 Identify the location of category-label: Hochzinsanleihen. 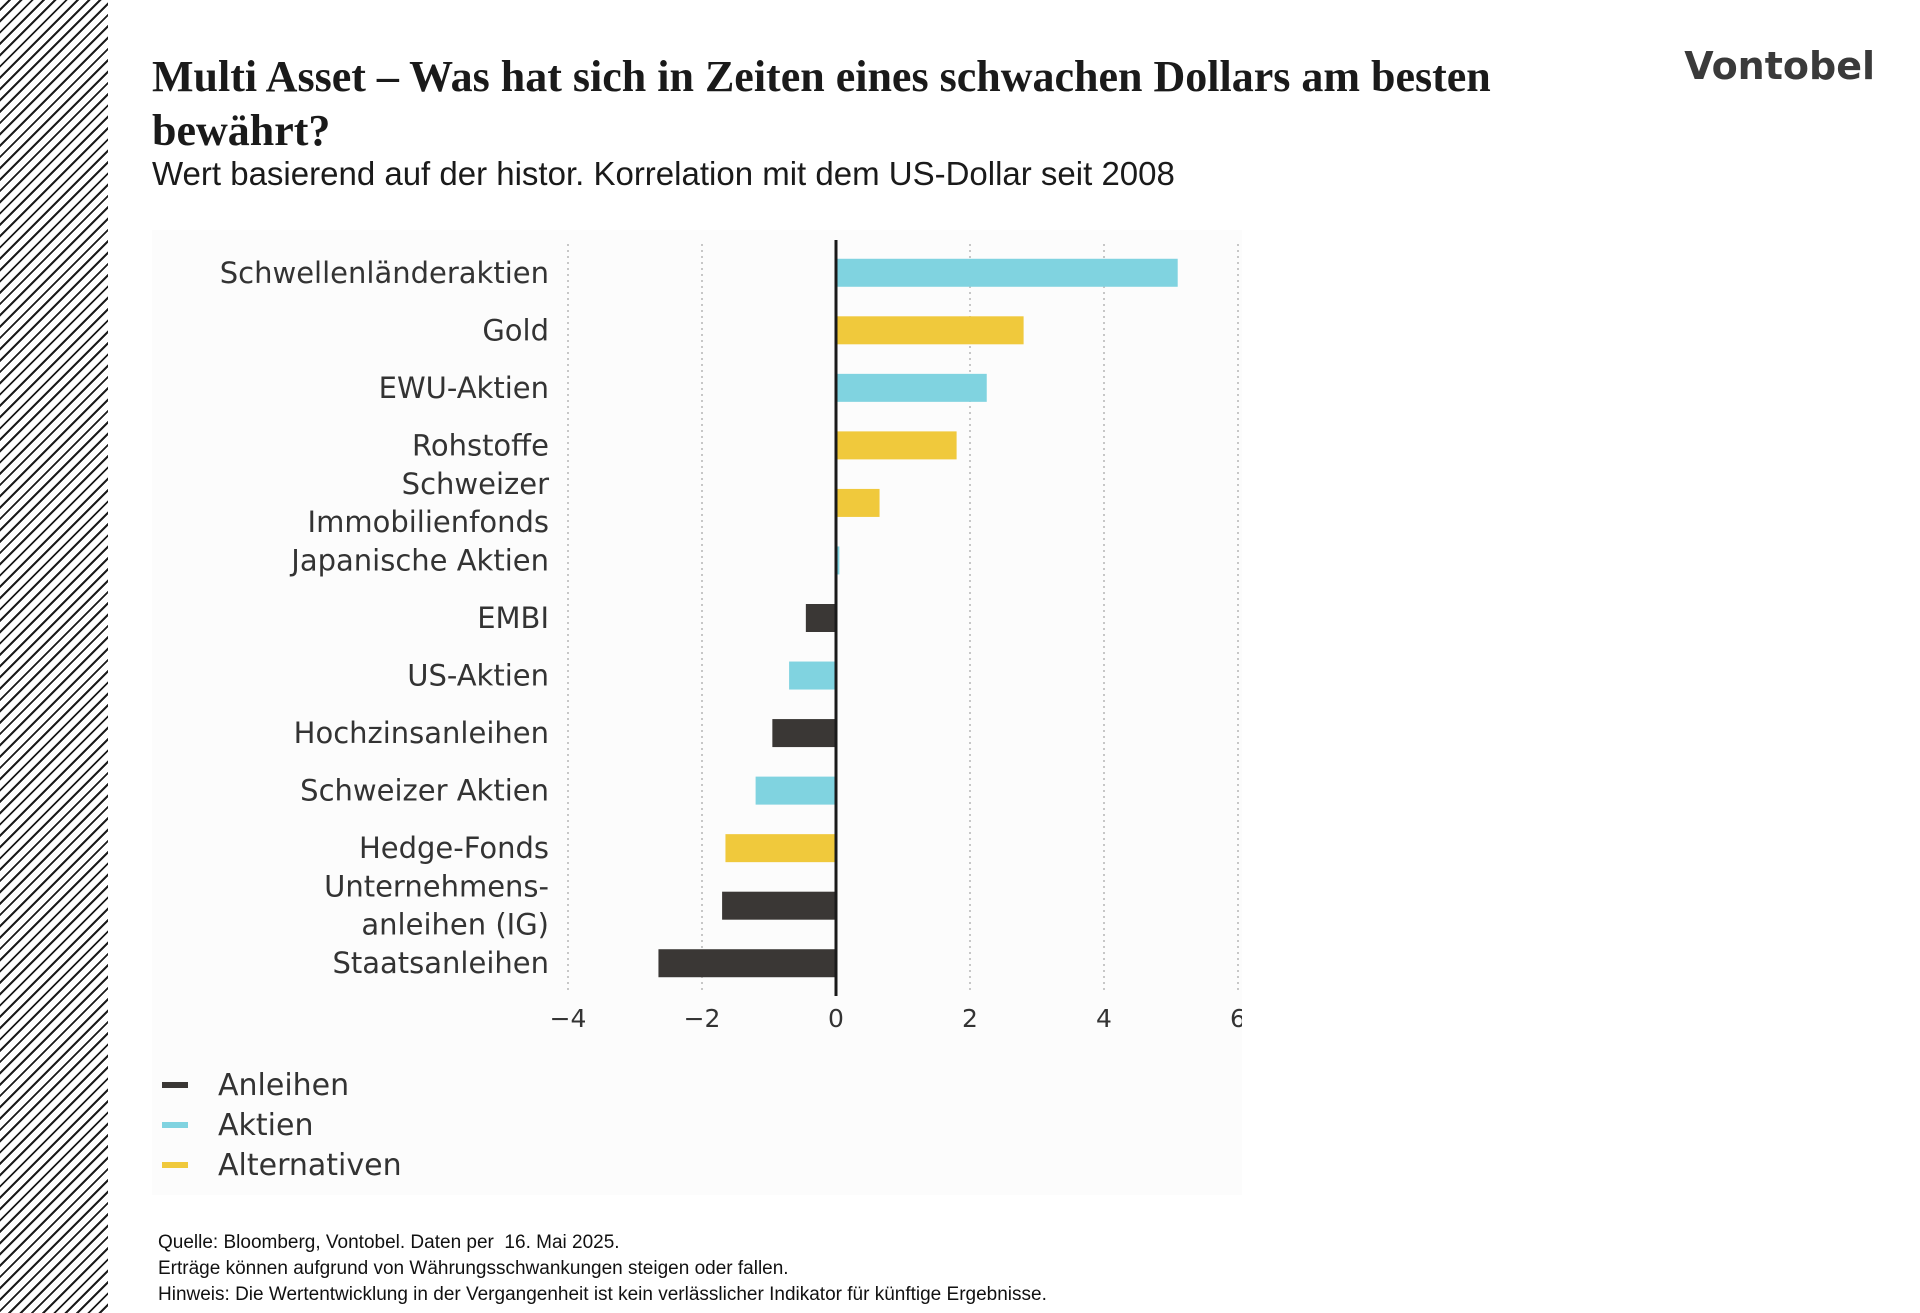
(421, 733).